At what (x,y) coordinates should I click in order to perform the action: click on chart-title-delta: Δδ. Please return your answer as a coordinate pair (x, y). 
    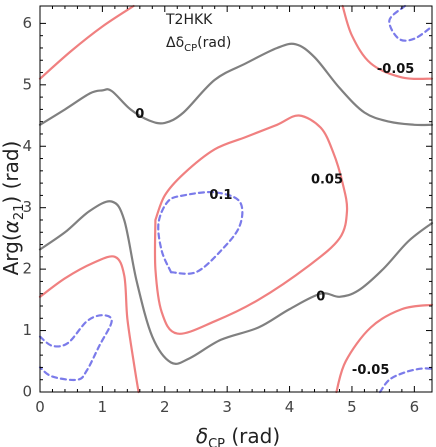
    Looking at the image, I should click on (175, 43).